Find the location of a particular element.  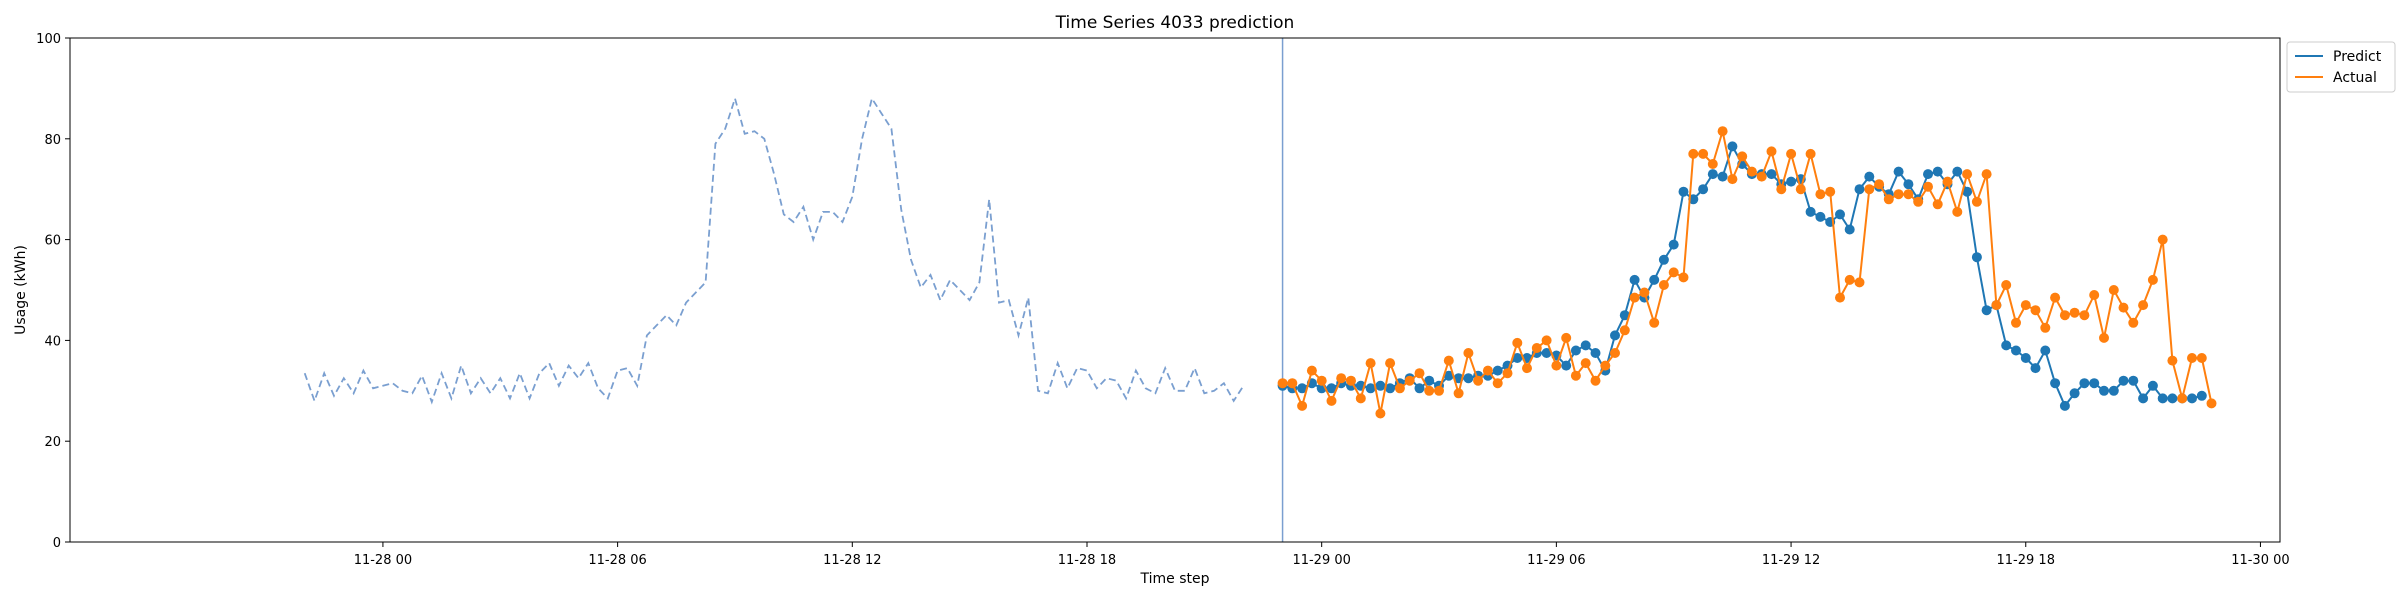

y-tick-label: 80 is located at coordinates (52, 140).